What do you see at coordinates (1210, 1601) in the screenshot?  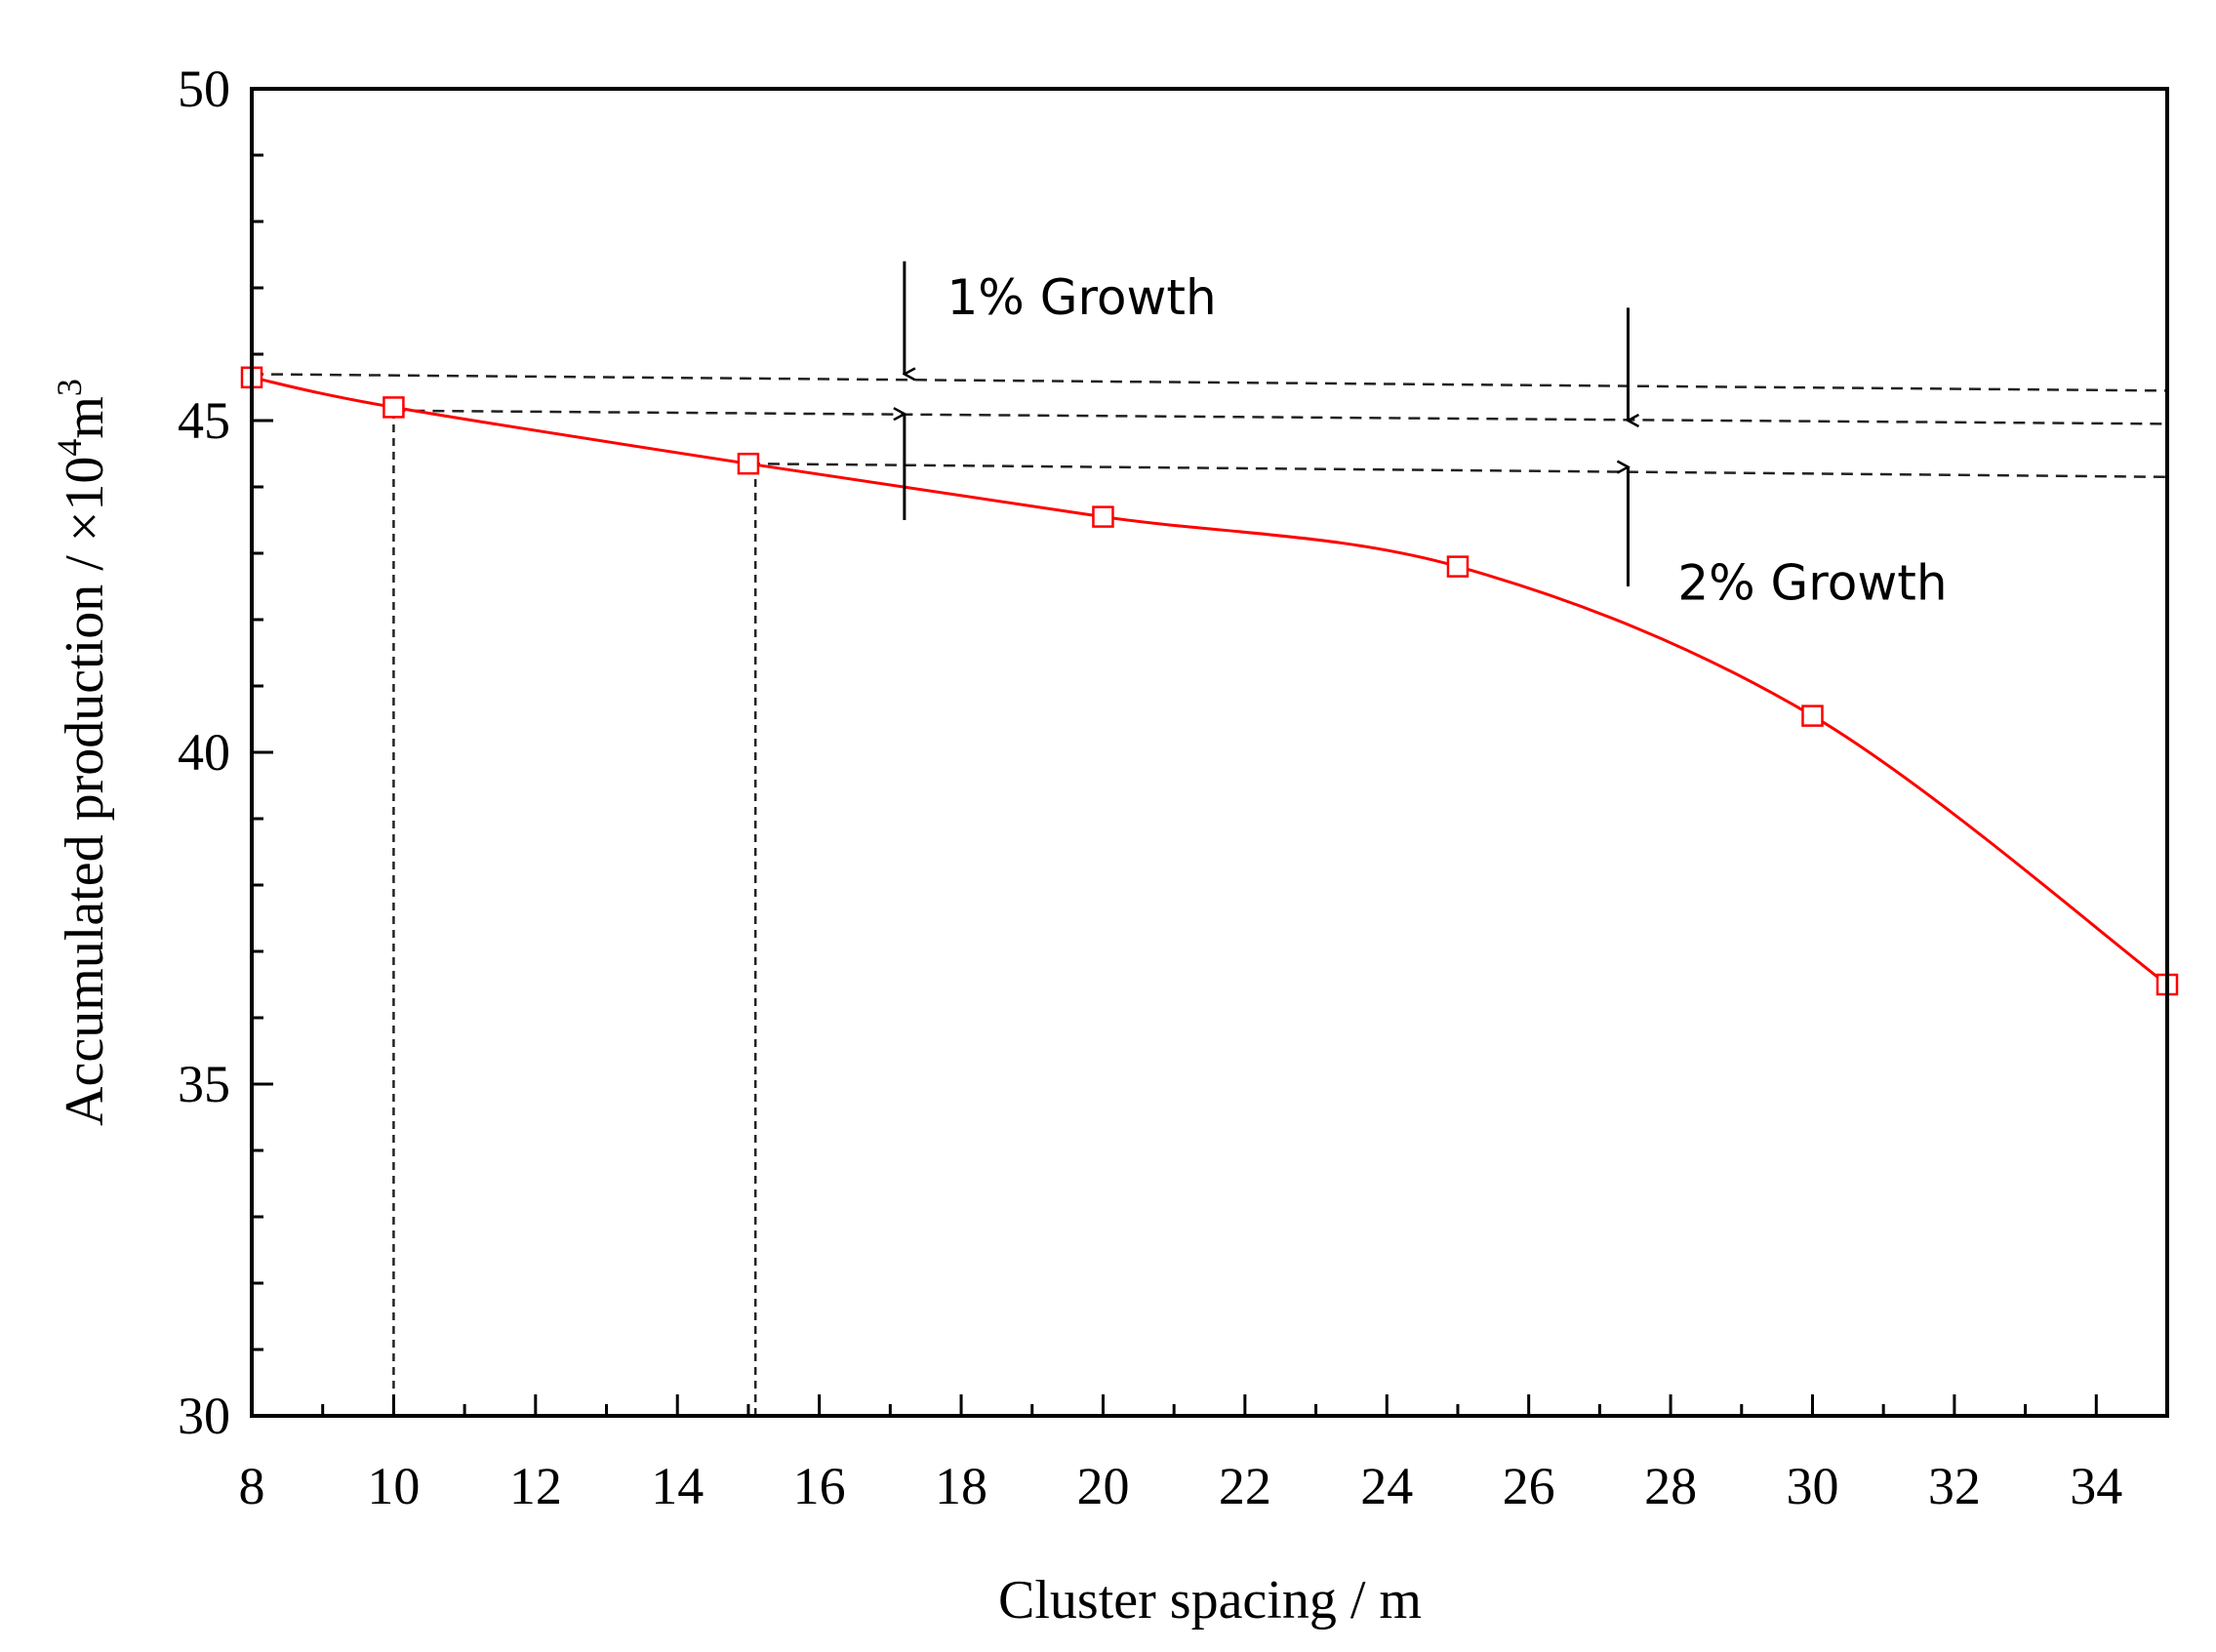 I see `x-axis-title: Cluster spacing / m` at bounding box center [1210, 1601].